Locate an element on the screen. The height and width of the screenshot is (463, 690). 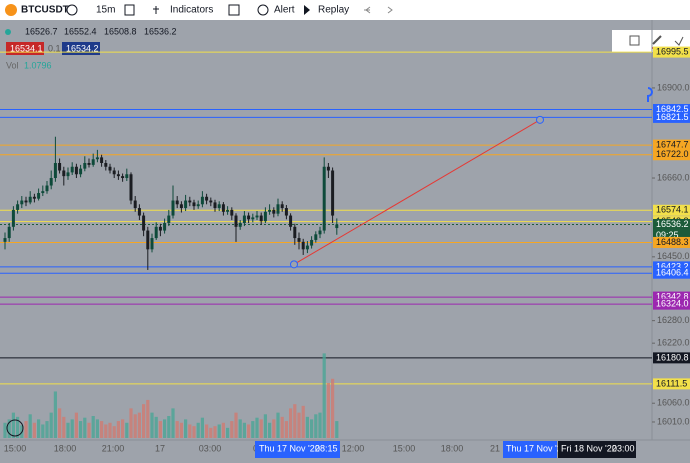
redo-button is located at coordinates (390, 10).